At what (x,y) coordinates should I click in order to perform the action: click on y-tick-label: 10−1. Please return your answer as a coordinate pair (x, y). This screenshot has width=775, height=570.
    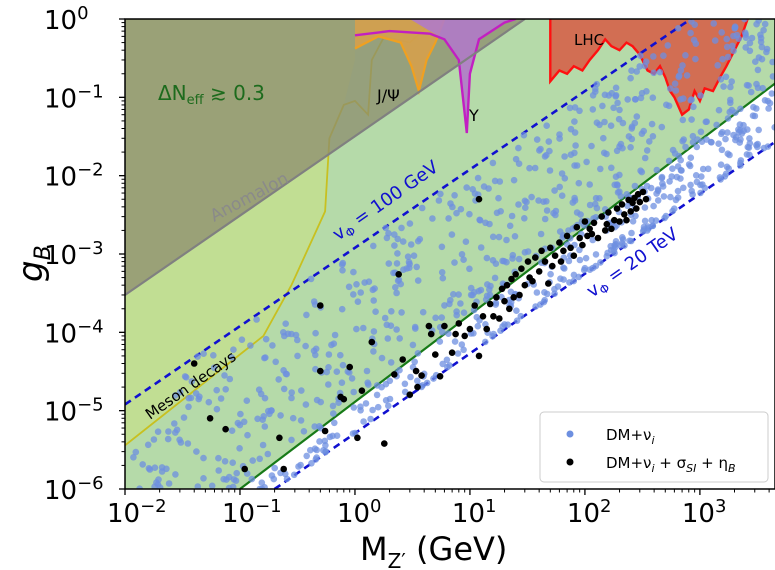
    Looking at the image, I should click on (74, 97).